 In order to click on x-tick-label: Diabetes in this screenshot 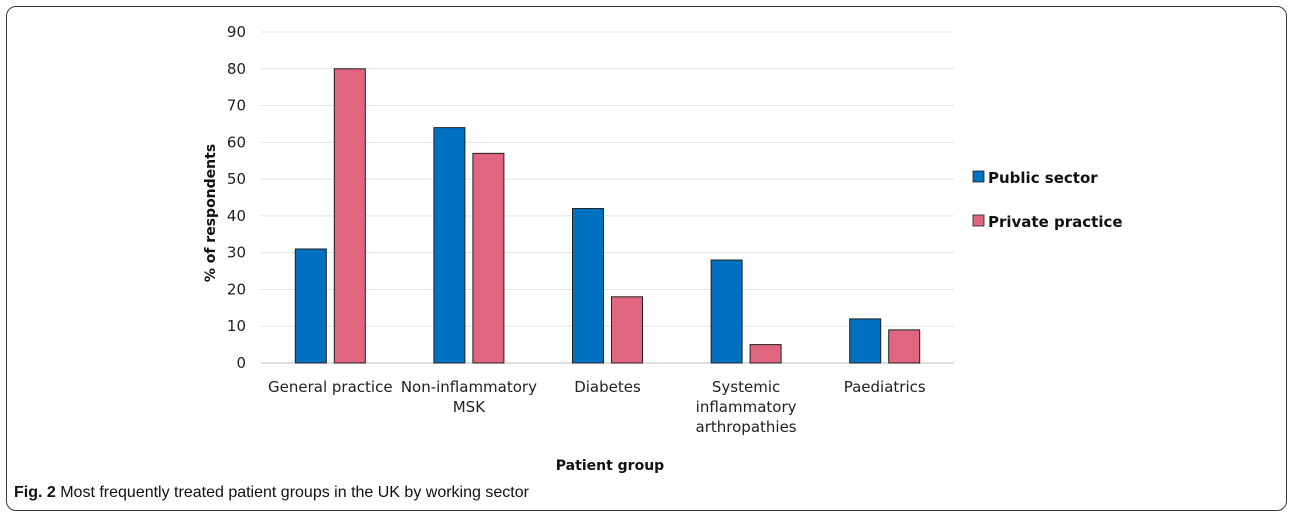, I will do `click(607, 387)`.